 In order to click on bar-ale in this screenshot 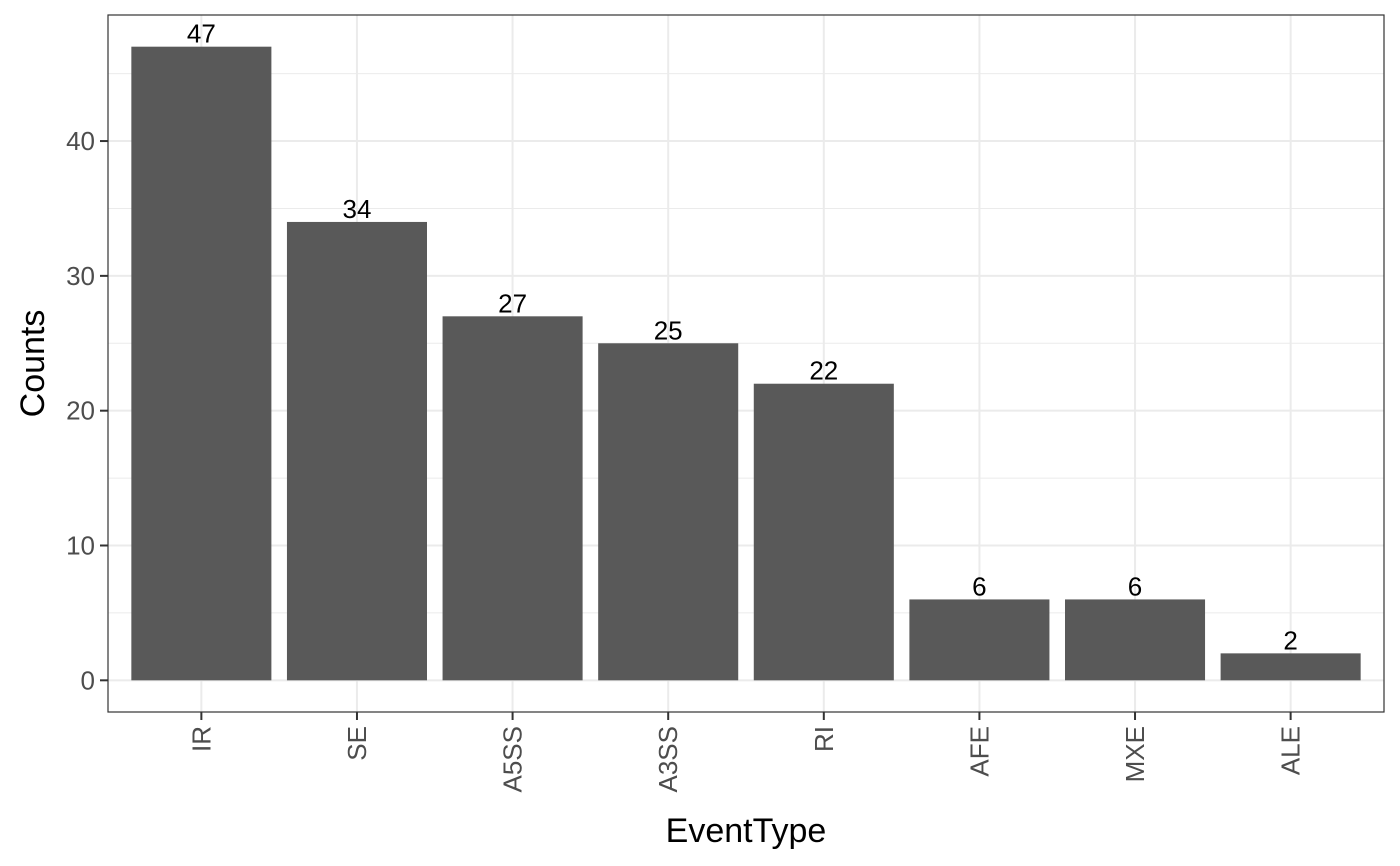, I will do `click(1290, 667)`.